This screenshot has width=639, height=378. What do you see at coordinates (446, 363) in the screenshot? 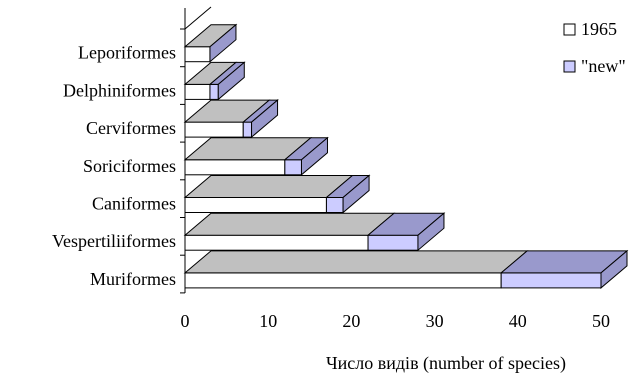
I see `x-axis-title: Число видів (number of species)` at bounding box center [446, 363].